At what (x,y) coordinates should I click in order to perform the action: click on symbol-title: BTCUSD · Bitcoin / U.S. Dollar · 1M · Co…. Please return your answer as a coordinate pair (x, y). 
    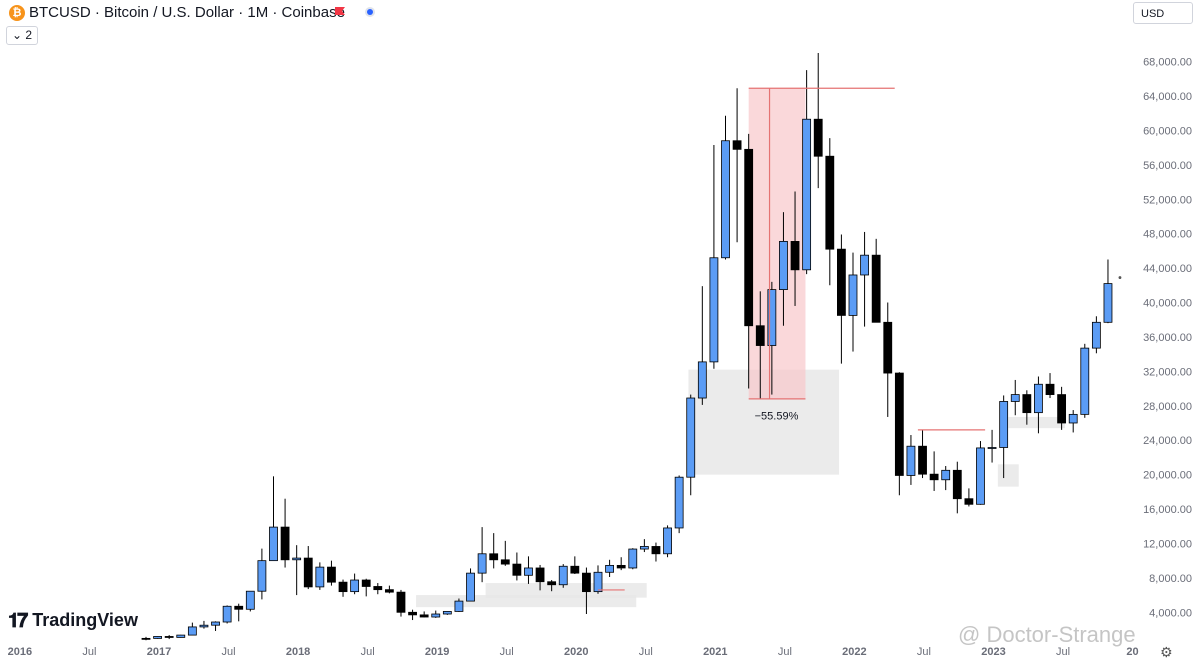
    Looking at the image, I should click on (187, 12).